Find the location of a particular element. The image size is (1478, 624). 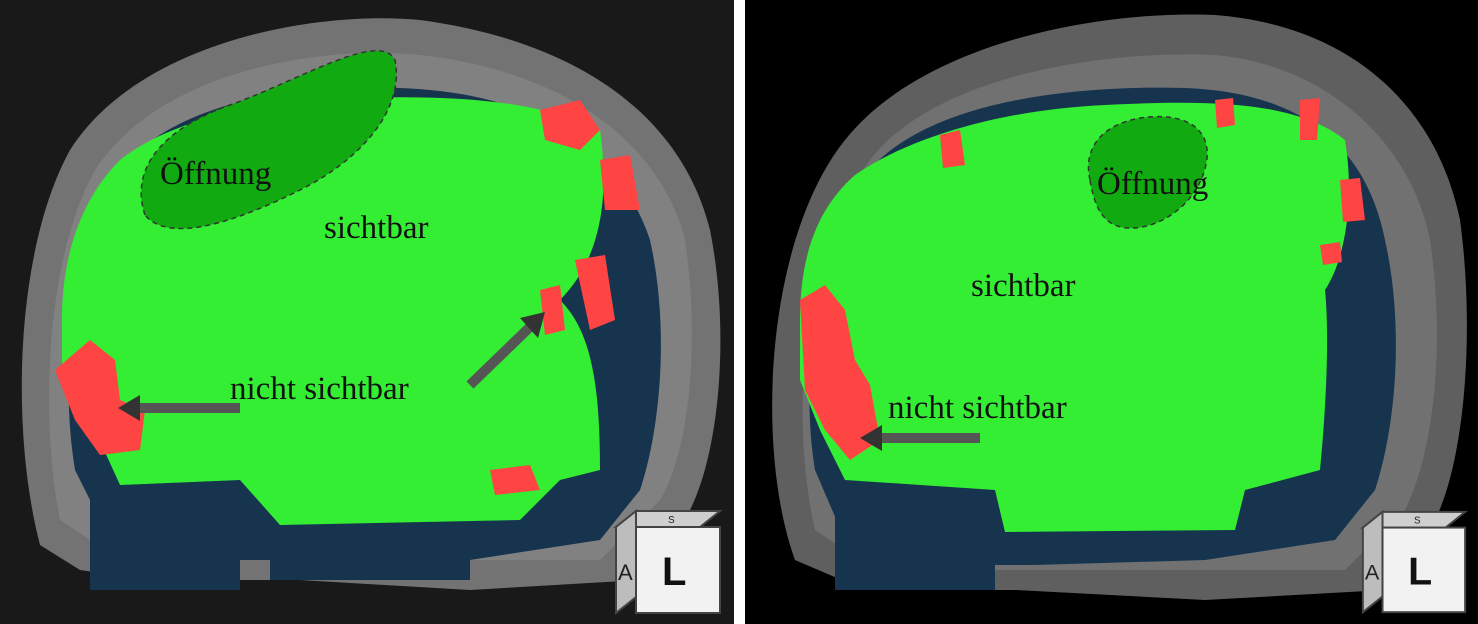

not-visible-region-bottom is located at coordinates (515, 480).